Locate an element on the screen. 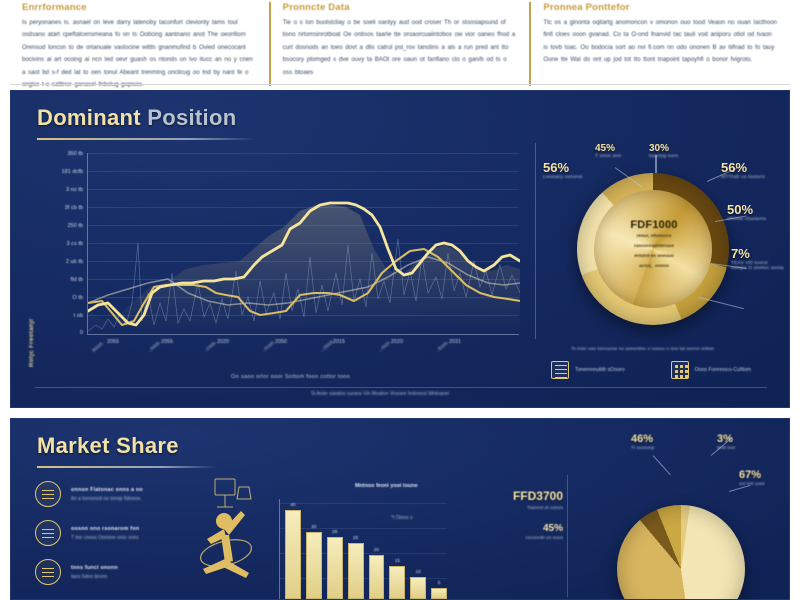 This screenshot has width=800, height=600. xrot-6: ..tcort- is located at coordinates (443, 346).